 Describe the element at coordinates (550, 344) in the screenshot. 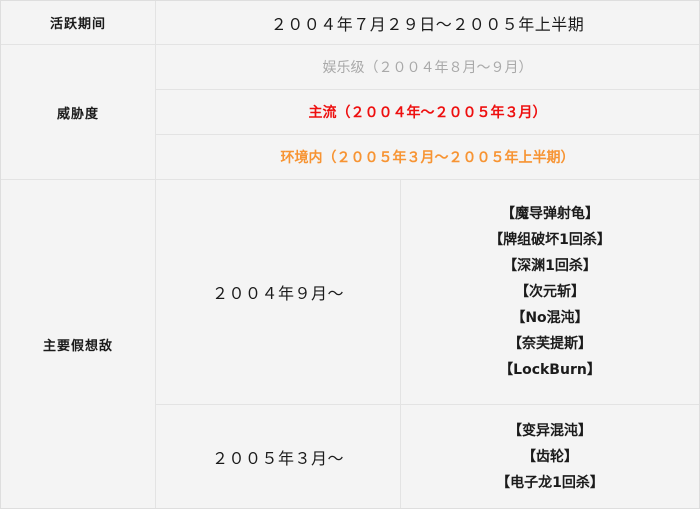

I see `enemy-item: 【奈芙提斯】` at that location.